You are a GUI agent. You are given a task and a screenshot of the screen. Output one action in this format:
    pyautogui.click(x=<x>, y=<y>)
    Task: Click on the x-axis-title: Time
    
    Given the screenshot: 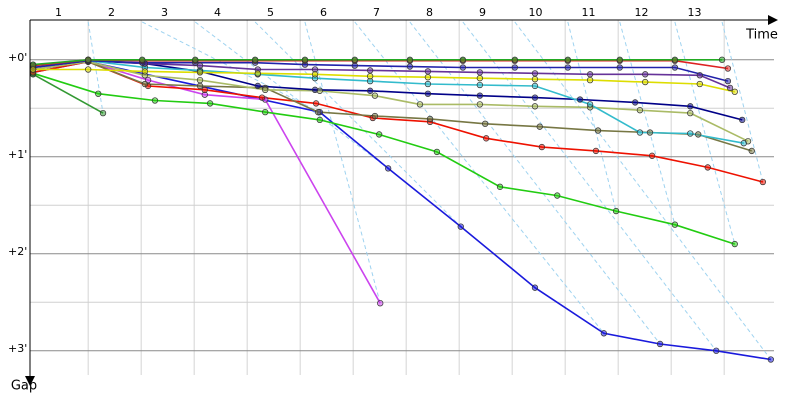 What is the action you would take?
    pyautogui.click(x=761, y=35)
    